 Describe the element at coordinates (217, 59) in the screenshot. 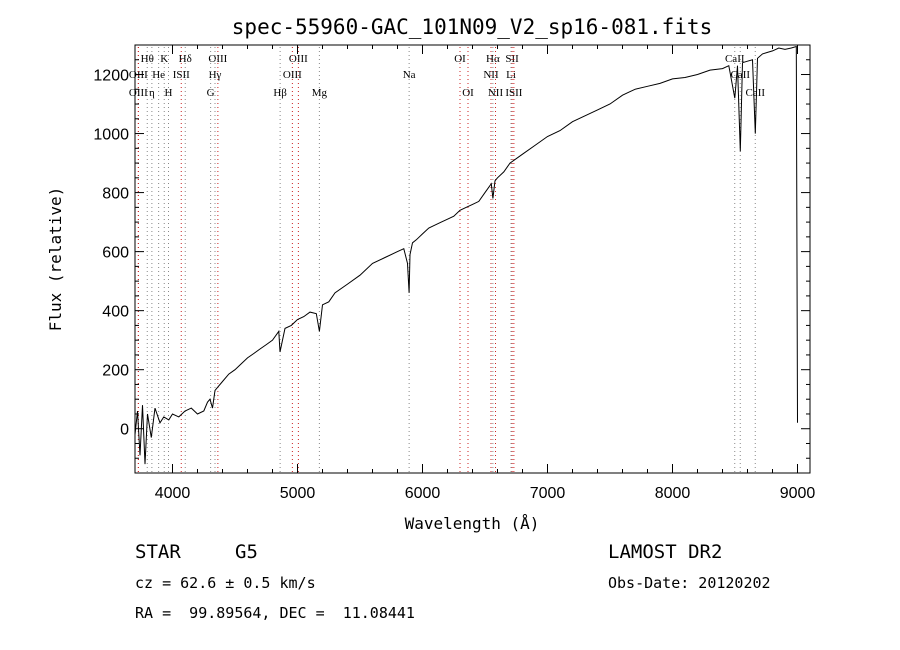

I see `line-marker-label-3: OIII` at that location.